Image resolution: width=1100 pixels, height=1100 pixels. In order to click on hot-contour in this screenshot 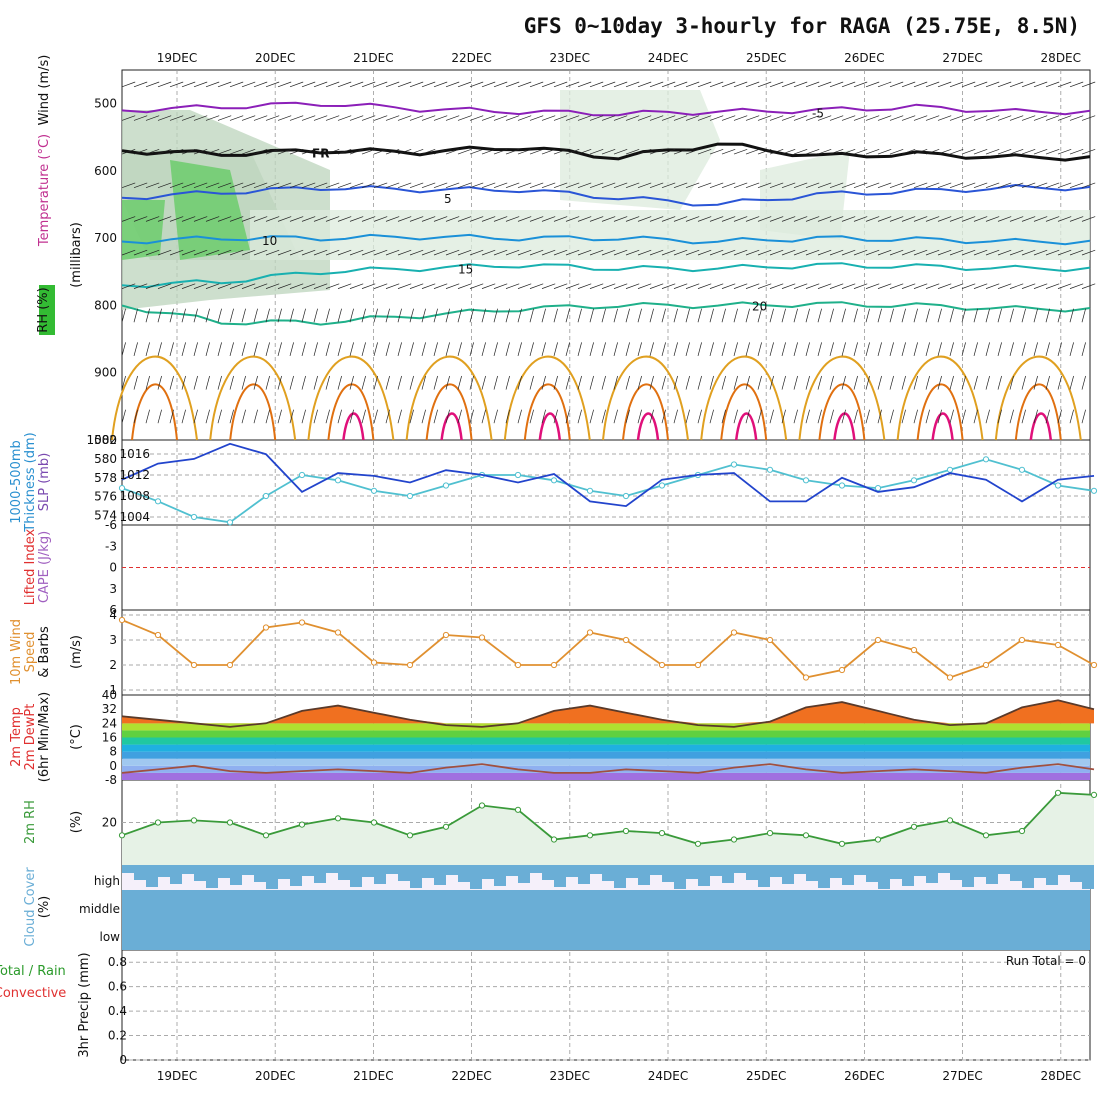, I will do `click(746, 426)`.